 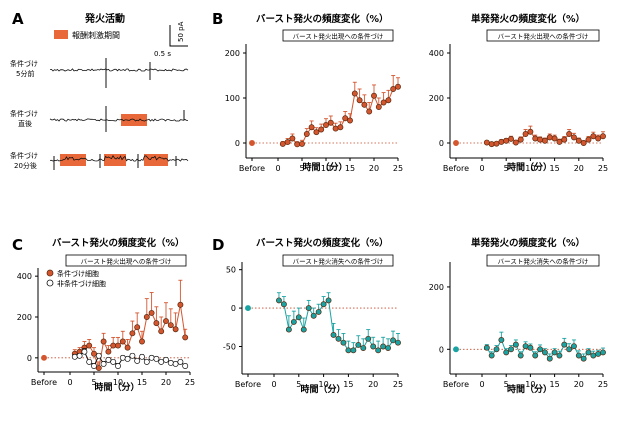 I want to click on legend-label: 非条件づけ細胞, so click(x=81, y=283).